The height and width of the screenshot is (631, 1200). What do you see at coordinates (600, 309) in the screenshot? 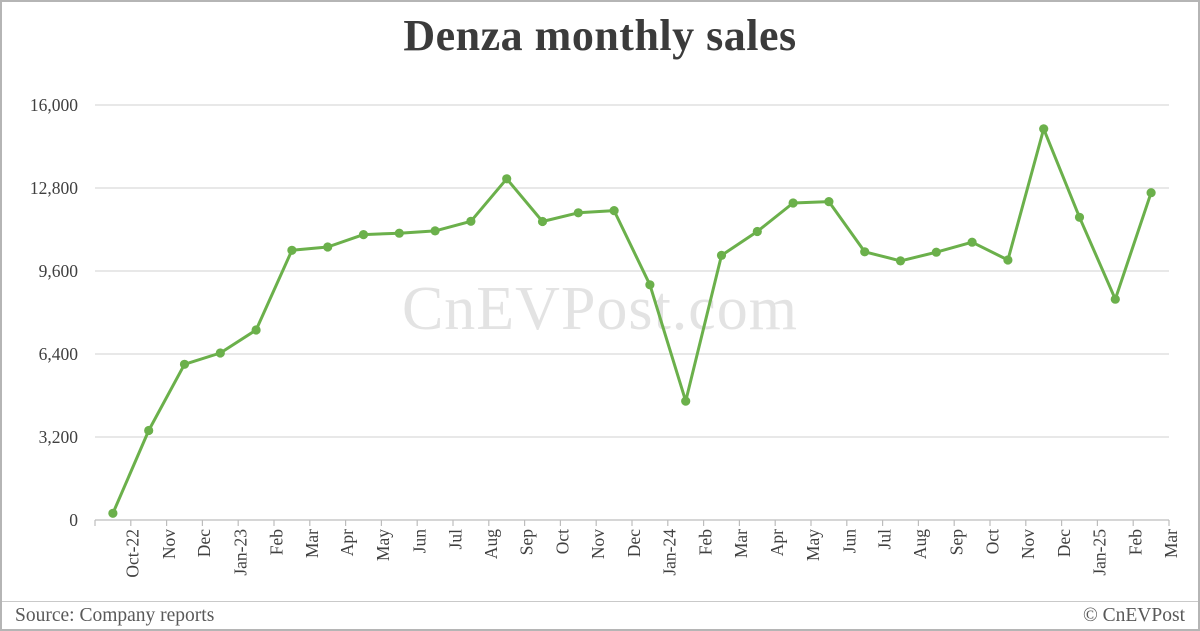
I see `watermark: CnEVPost.com` at bounding box center [600, 309].